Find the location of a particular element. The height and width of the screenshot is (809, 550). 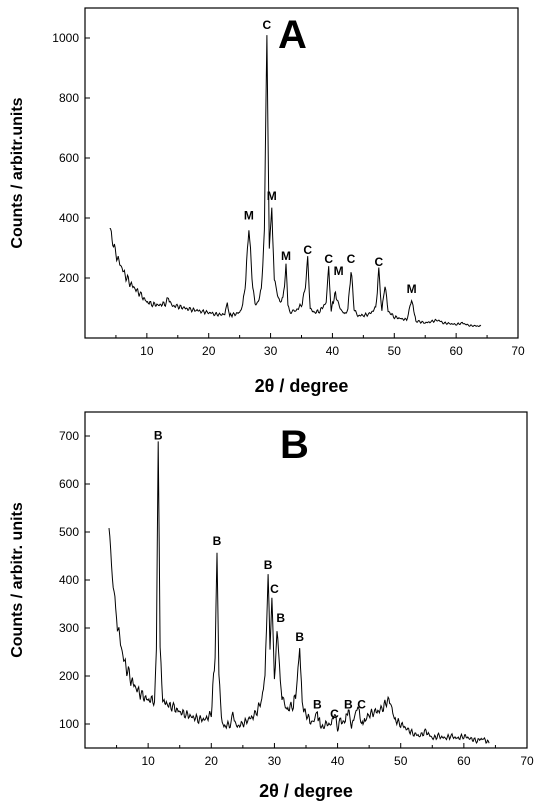

panel-label-a: A is located at coordinates (292, 35).